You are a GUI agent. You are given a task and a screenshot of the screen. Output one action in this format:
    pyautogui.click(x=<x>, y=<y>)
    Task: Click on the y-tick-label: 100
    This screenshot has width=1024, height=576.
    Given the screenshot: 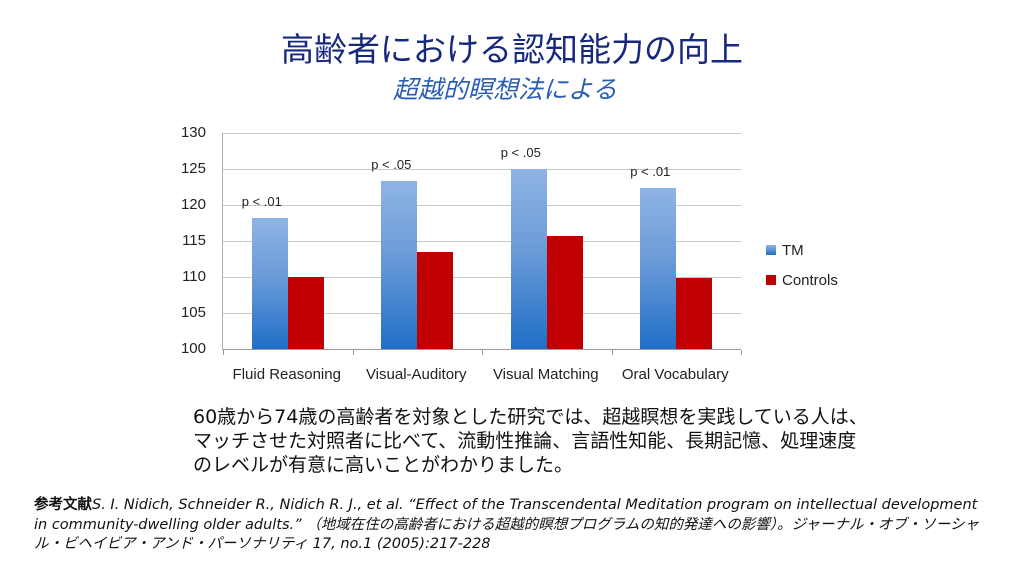 What is the action you would take?
    pyautogui.click(x=193, y=348)
    